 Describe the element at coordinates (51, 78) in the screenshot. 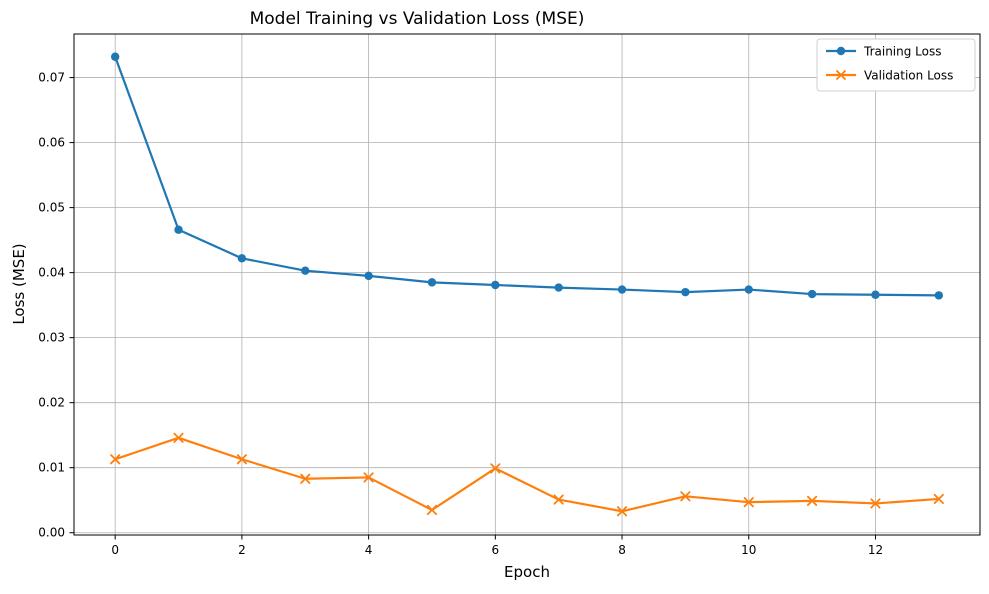

I see `y-tick-label: 0.07` at that location.